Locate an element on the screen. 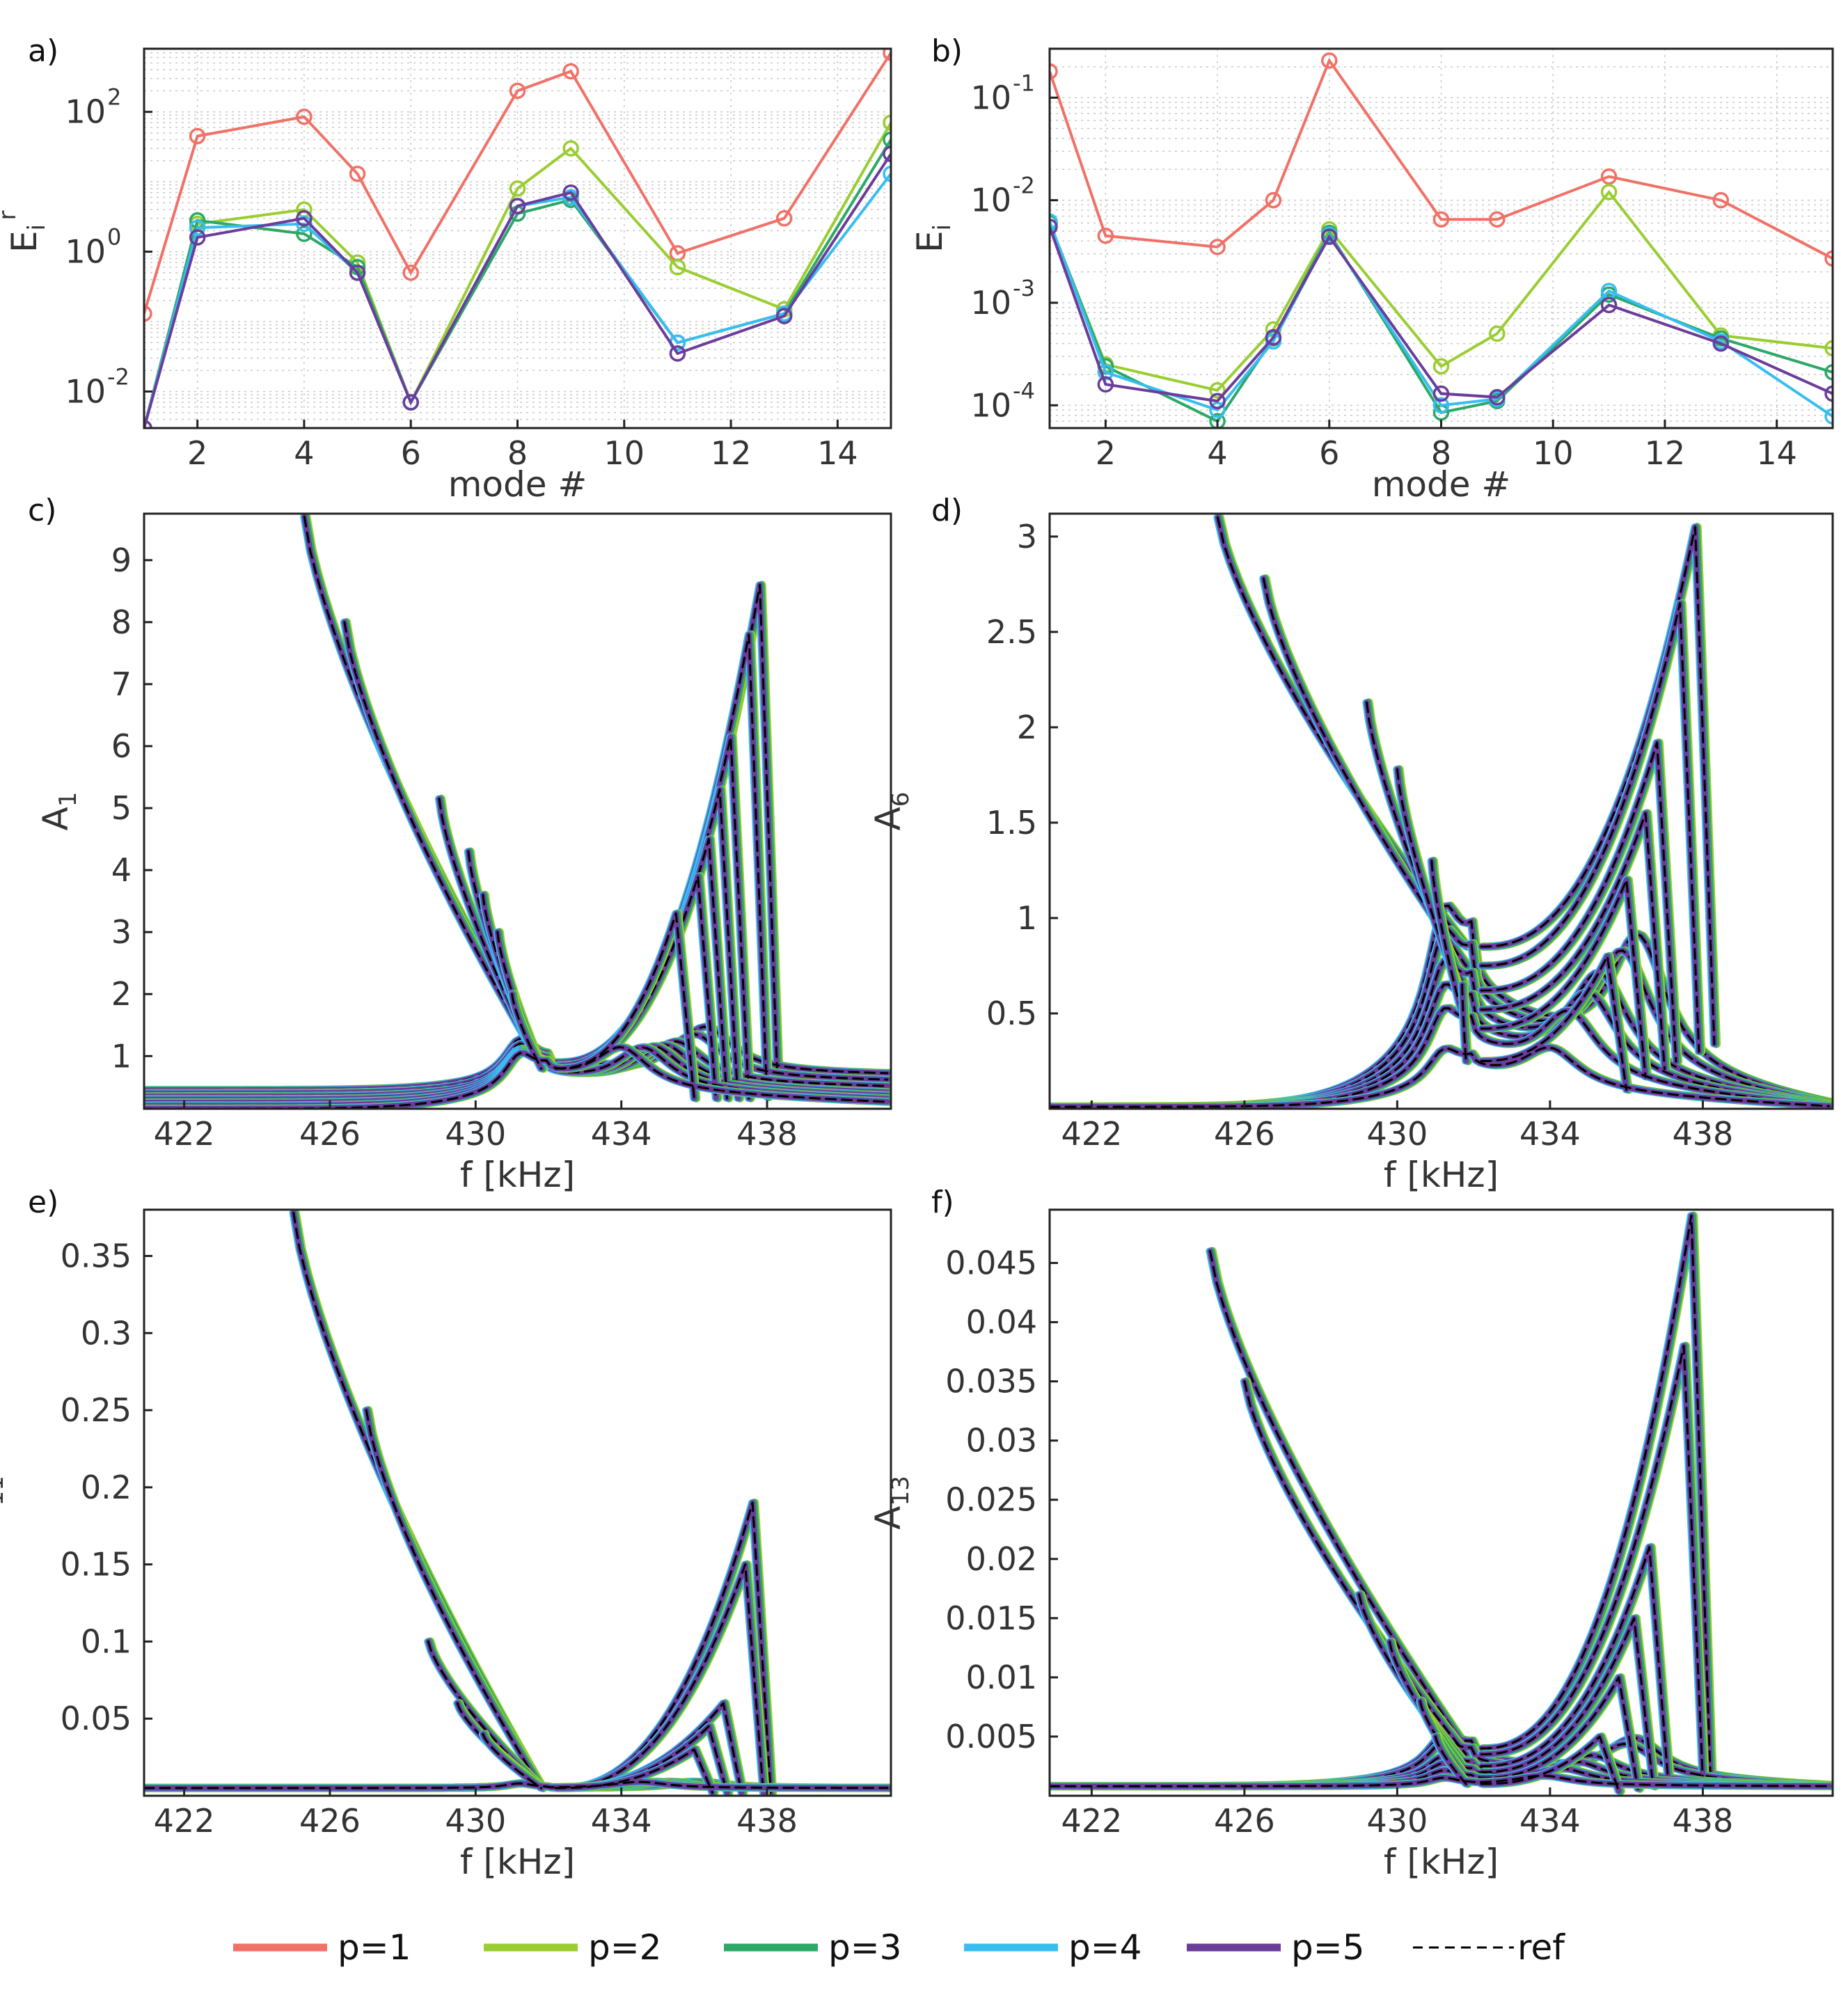  grid-b is located at coordinates (1441, 239).